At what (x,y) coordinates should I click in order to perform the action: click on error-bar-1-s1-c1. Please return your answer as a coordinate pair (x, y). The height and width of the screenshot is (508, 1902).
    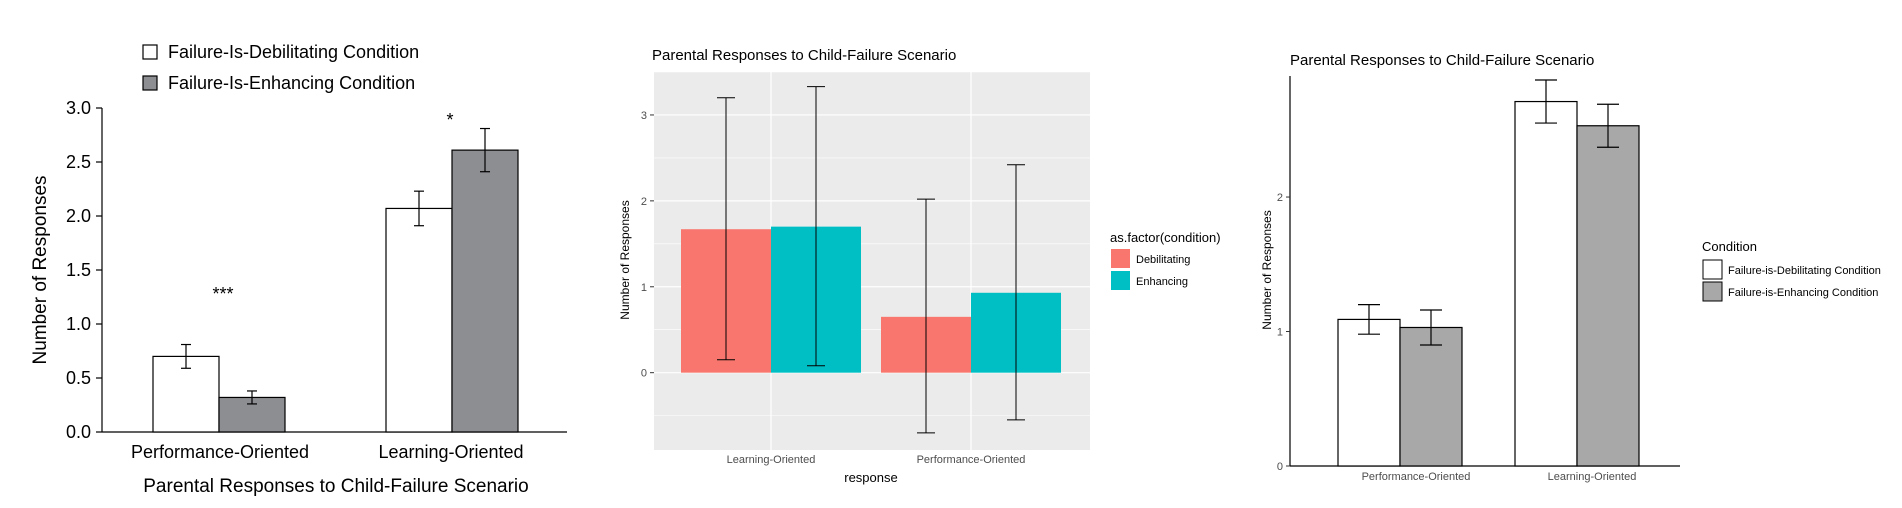
    Looking at the image, I should click on (485, 150).